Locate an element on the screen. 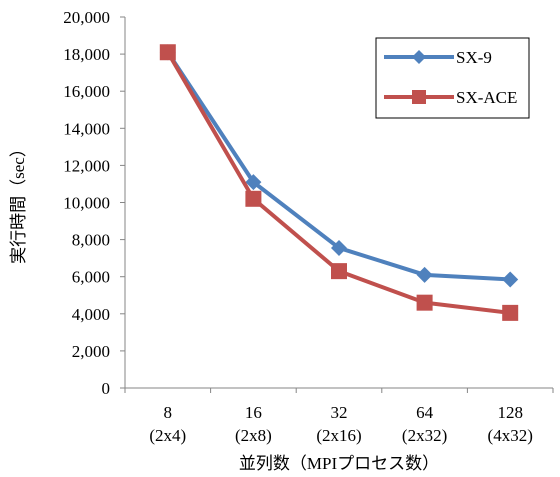  y-tick-label: 14,000 is located at coordinates (86, 128).